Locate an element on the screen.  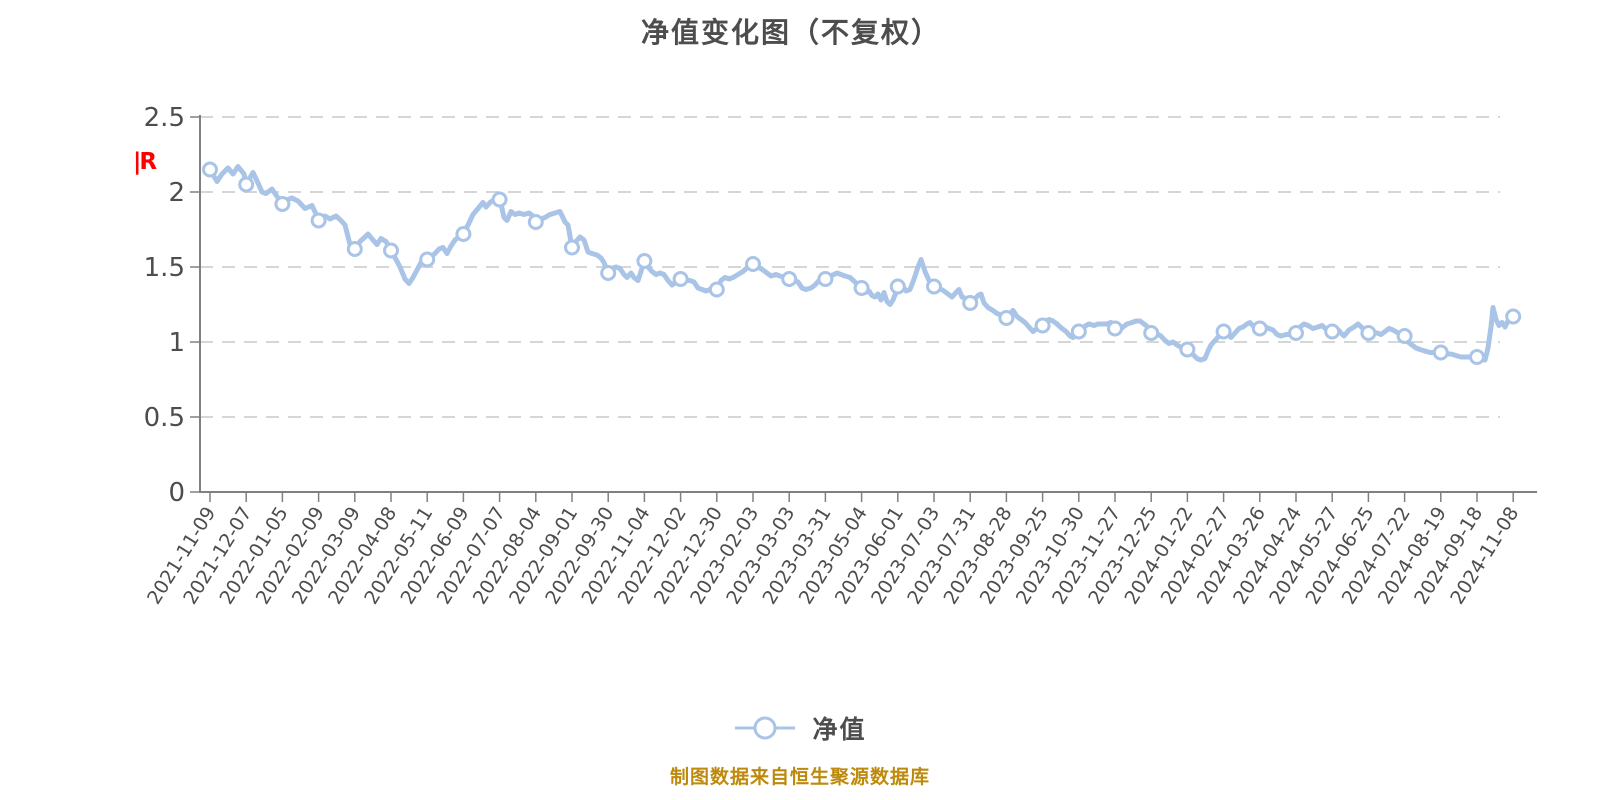
y-tick-label: 0.5 is located at coordinates (164, 418).